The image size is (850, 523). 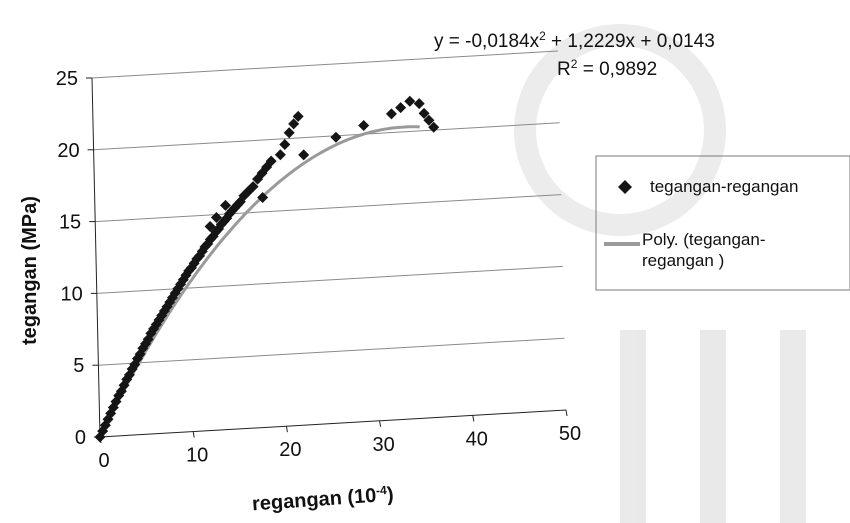 What do you see at coordinates (713, 426) in the screenshot?
I see `watermark-bar-mid` at bounding box center [713, 426].